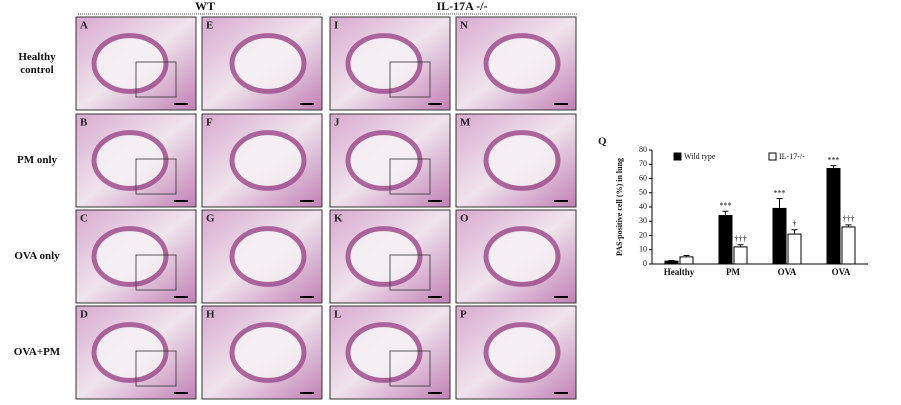 Image resolution: width=901 pixels, height=405 pixels. Describe the element at coordinates (643, 234) in the screenshot. I see `y-tick-label: 20` at that location.